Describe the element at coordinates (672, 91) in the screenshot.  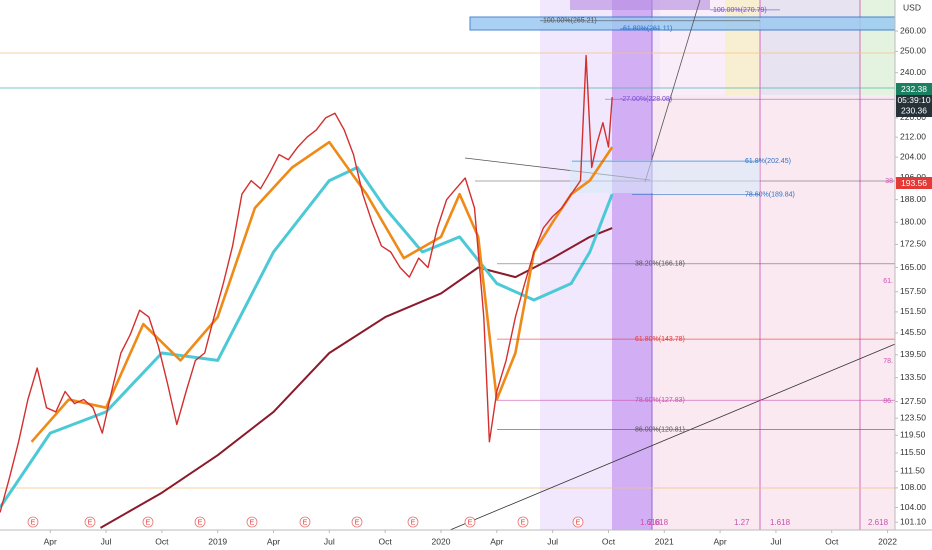
I see `trend-line` at that location.